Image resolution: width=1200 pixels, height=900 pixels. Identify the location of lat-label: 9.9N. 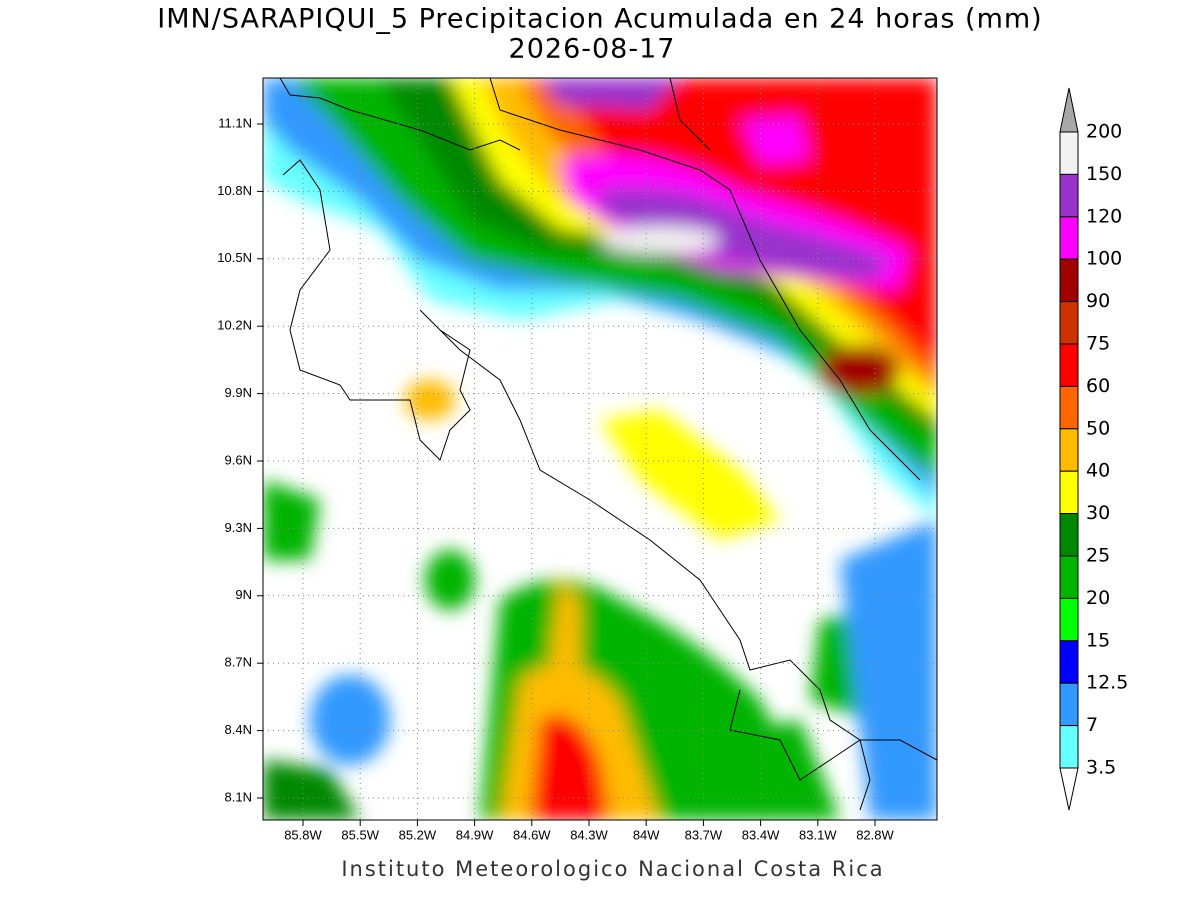
(238, 392).